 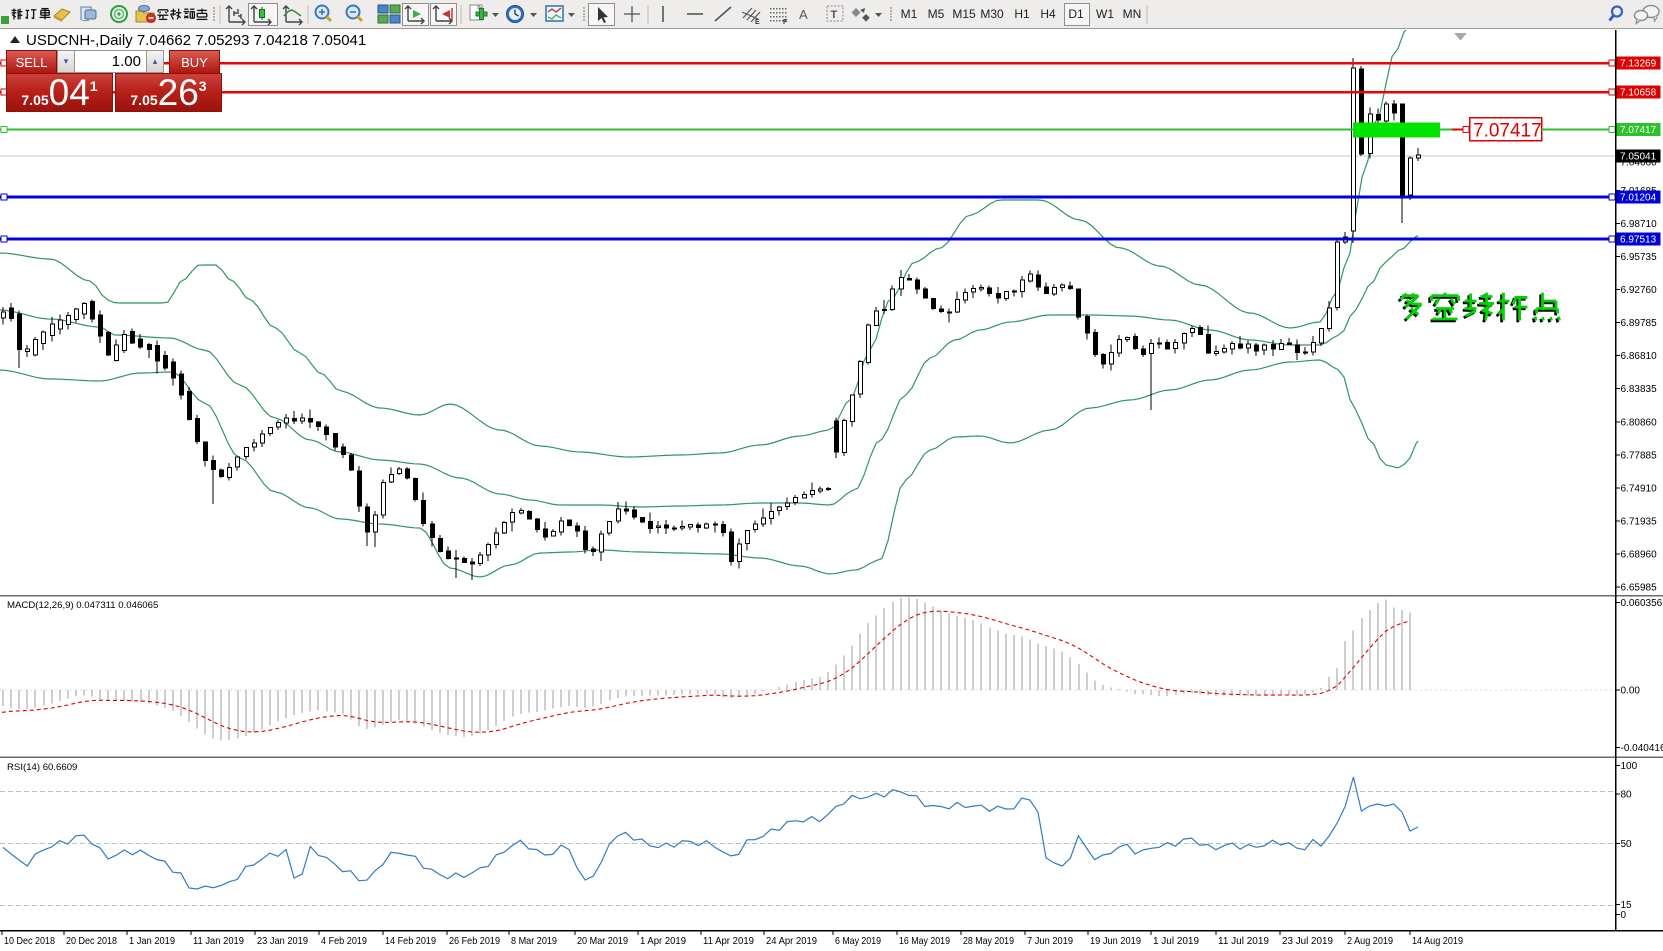 What do you see at coordinates (1639, 555) in the screenshot?
I see `svg-text: 6.68960` at bounding box center [1639, 555].